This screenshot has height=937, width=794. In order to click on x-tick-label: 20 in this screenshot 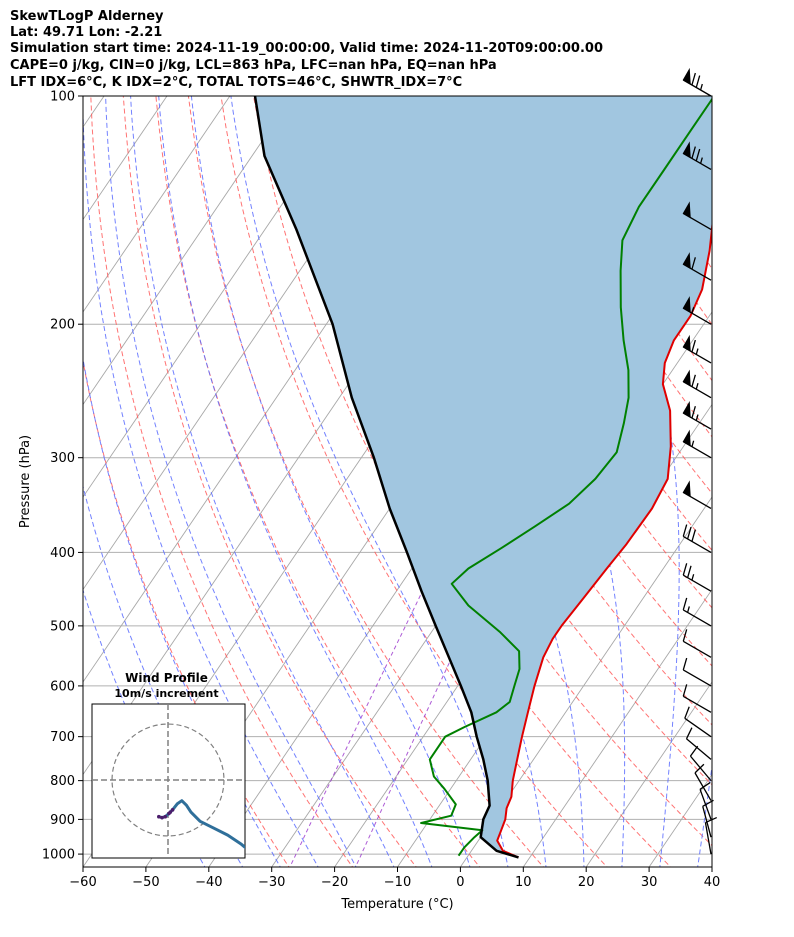, I will do `click(586, 882)`.